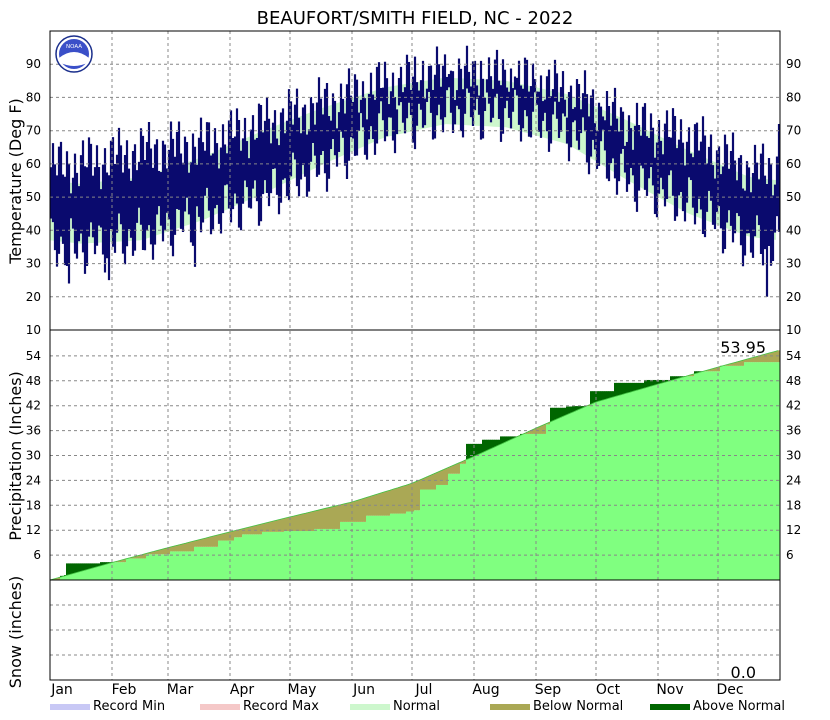 The height and width of the screenshot is (720, 830). I want to click on precipitation-tick-right: 6, so click(790, 555).